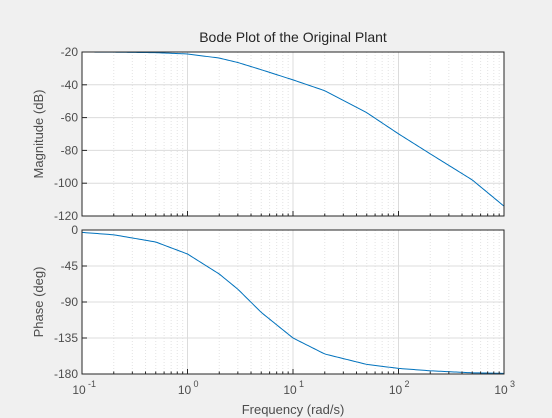 The image size is (552, 418). Describe the element at coordinates (70, 52) in the screenshot. I see `magnitude-y-tick-label: -20` at that location.